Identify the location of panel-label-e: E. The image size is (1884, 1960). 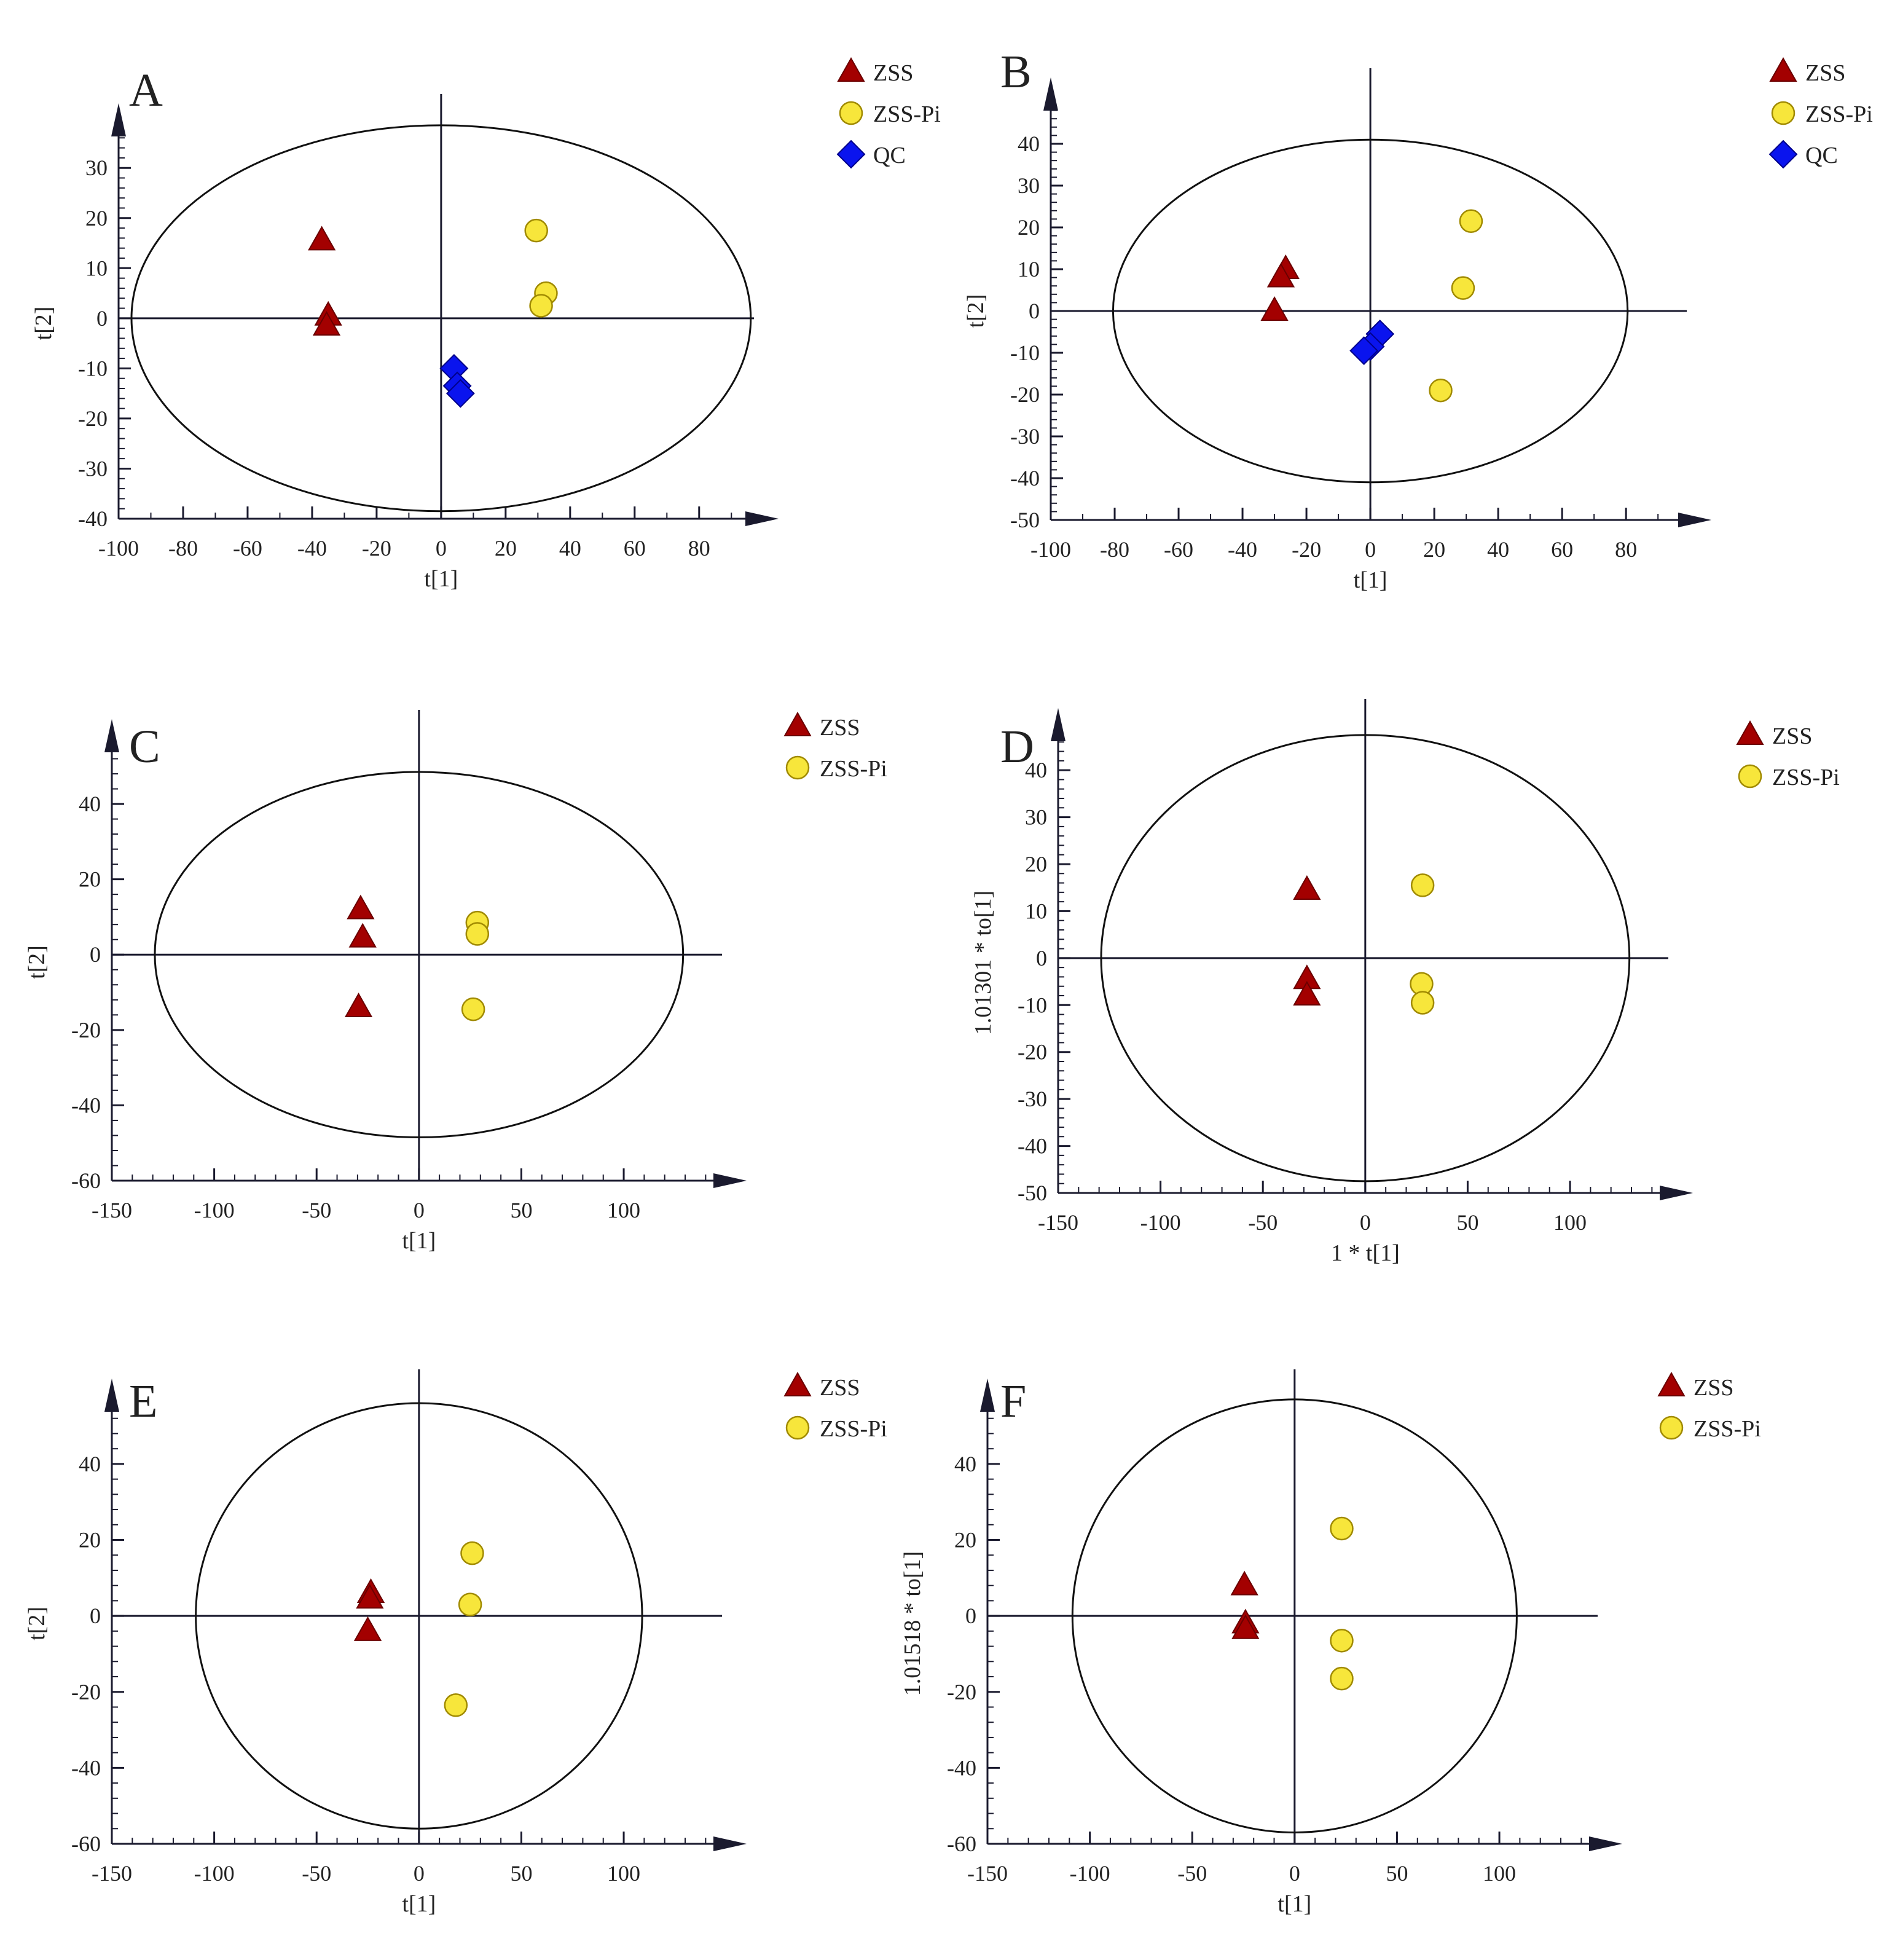
(143, 1401).